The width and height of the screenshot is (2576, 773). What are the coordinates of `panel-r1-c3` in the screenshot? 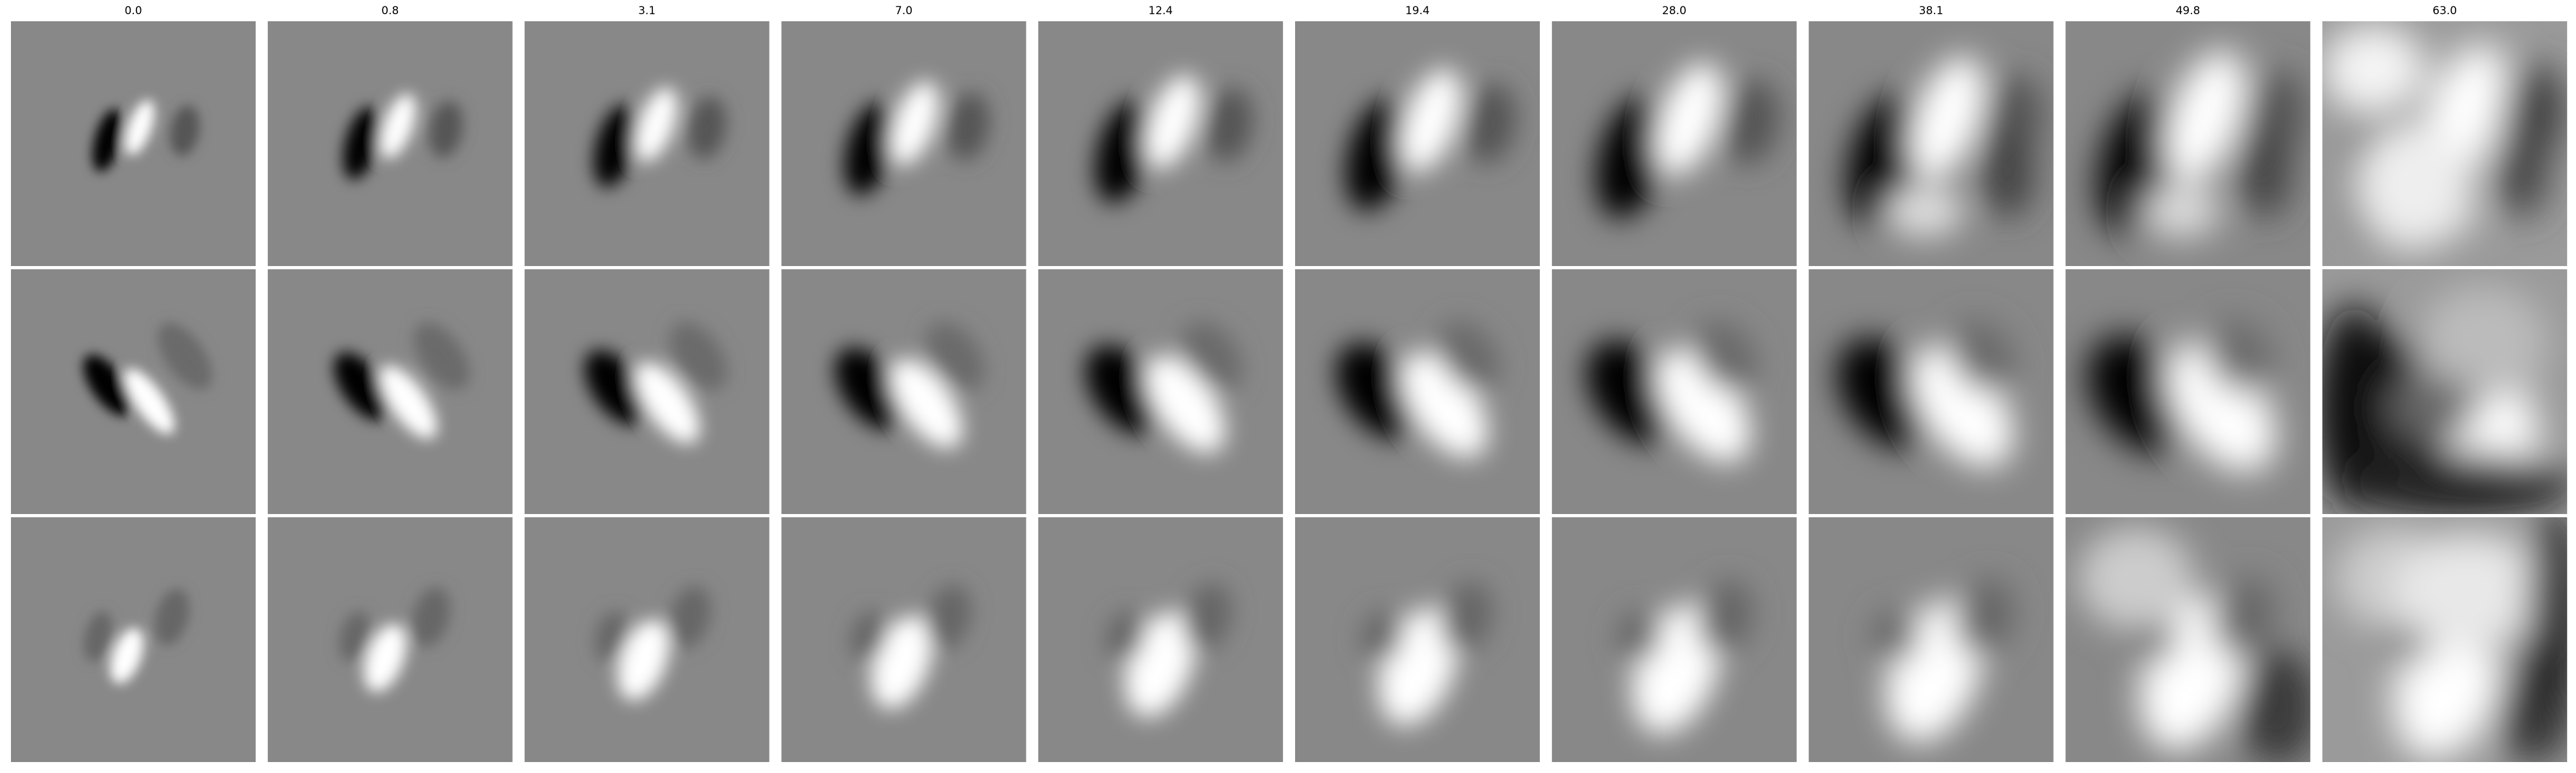 It's located at (647, 143).